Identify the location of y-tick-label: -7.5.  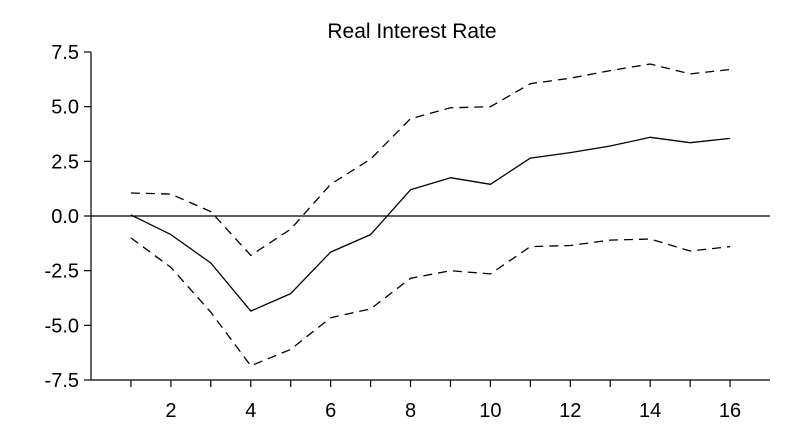
(62, 381).